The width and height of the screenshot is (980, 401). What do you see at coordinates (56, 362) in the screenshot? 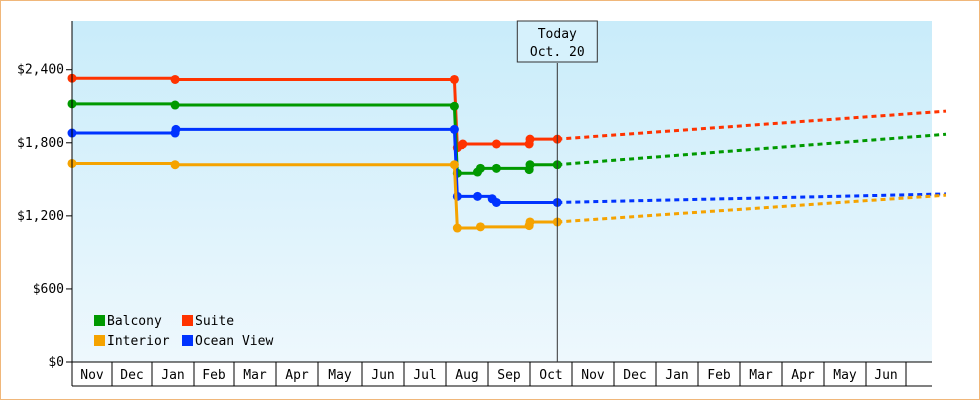
I see `y-tick-label: $0` at bounding box center [56, 362].